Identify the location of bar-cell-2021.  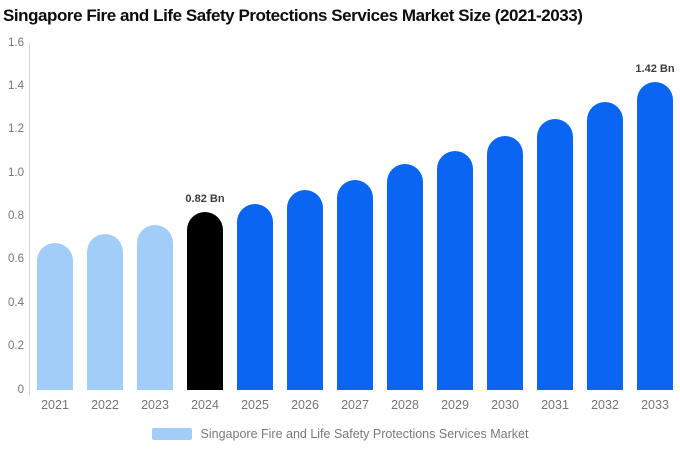
(55, 216).